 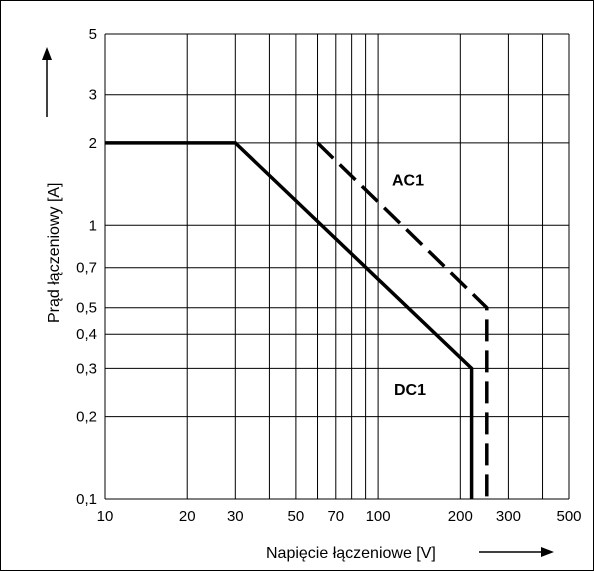 I want to click on series-label-dc1: DC1, so click(x=410, y=390).